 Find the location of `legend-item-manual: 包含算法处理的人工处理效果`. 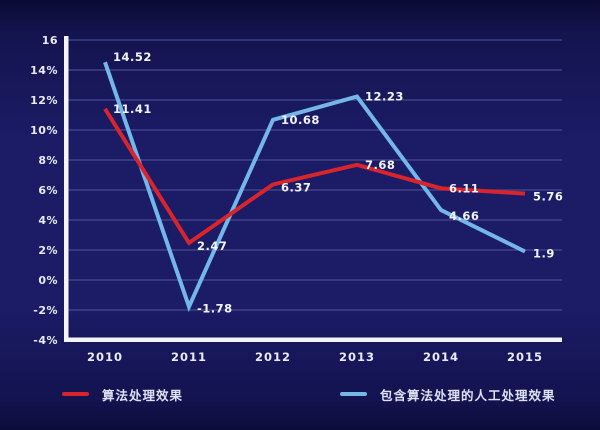

legend-item-manual: 包含算法处理的人工处理效果 is located at coordinates (448, 394).